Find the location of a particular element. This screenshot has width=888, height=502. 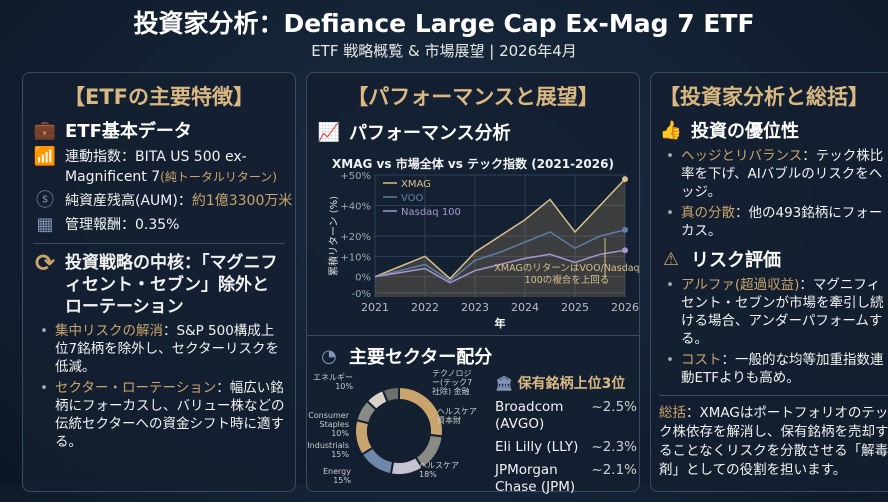

holding-weight: ~2.5% is located at coordinates (614, 407).